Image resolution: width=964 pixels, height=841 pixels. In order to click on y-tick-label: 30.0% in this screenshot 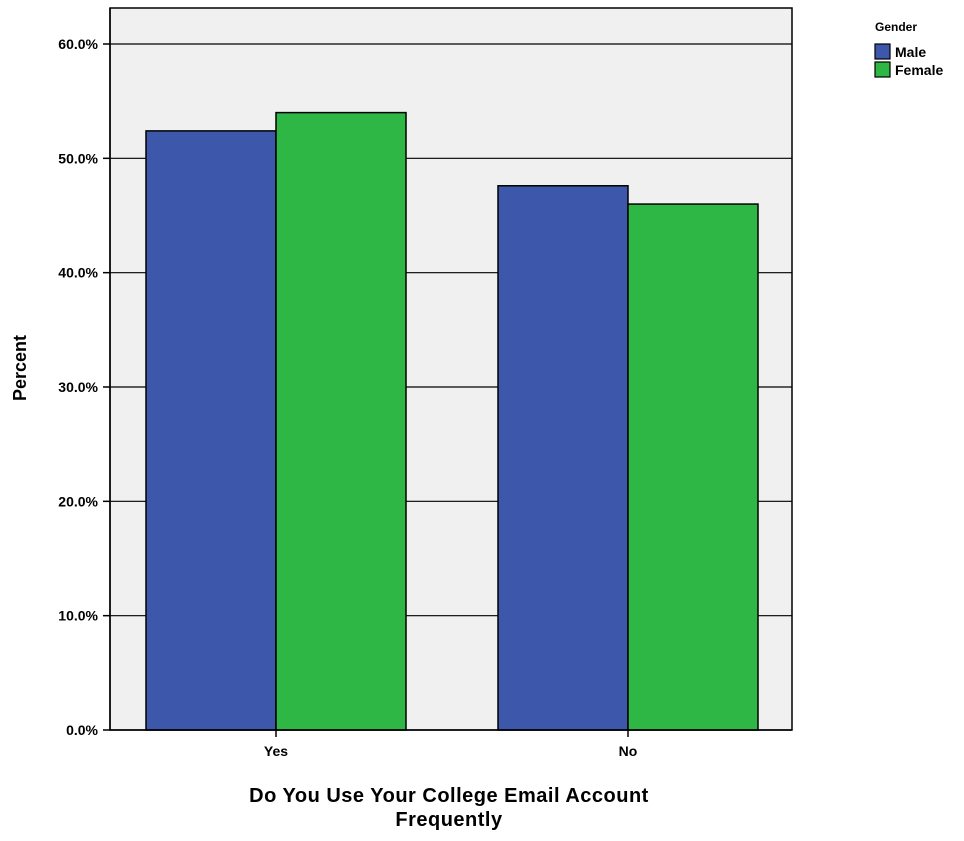, I will do `click(78, 387)`.